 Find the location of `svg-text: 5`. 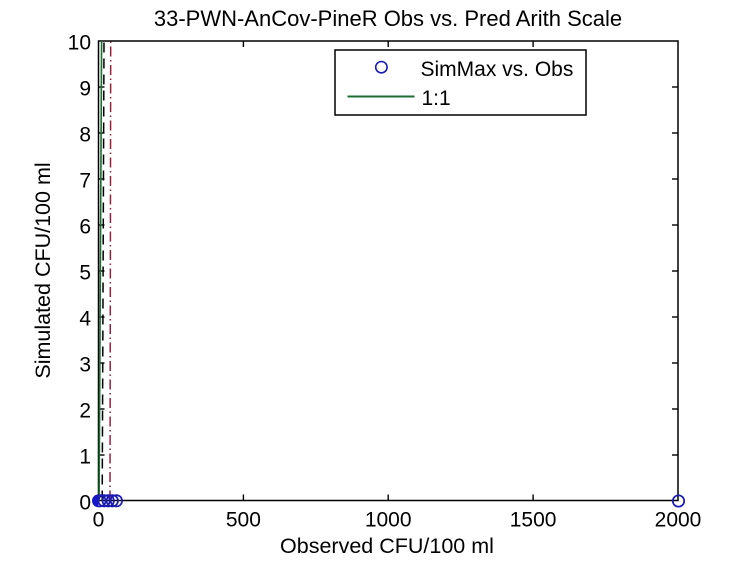

svg-text: 5 is located at coordinates (85, 273).